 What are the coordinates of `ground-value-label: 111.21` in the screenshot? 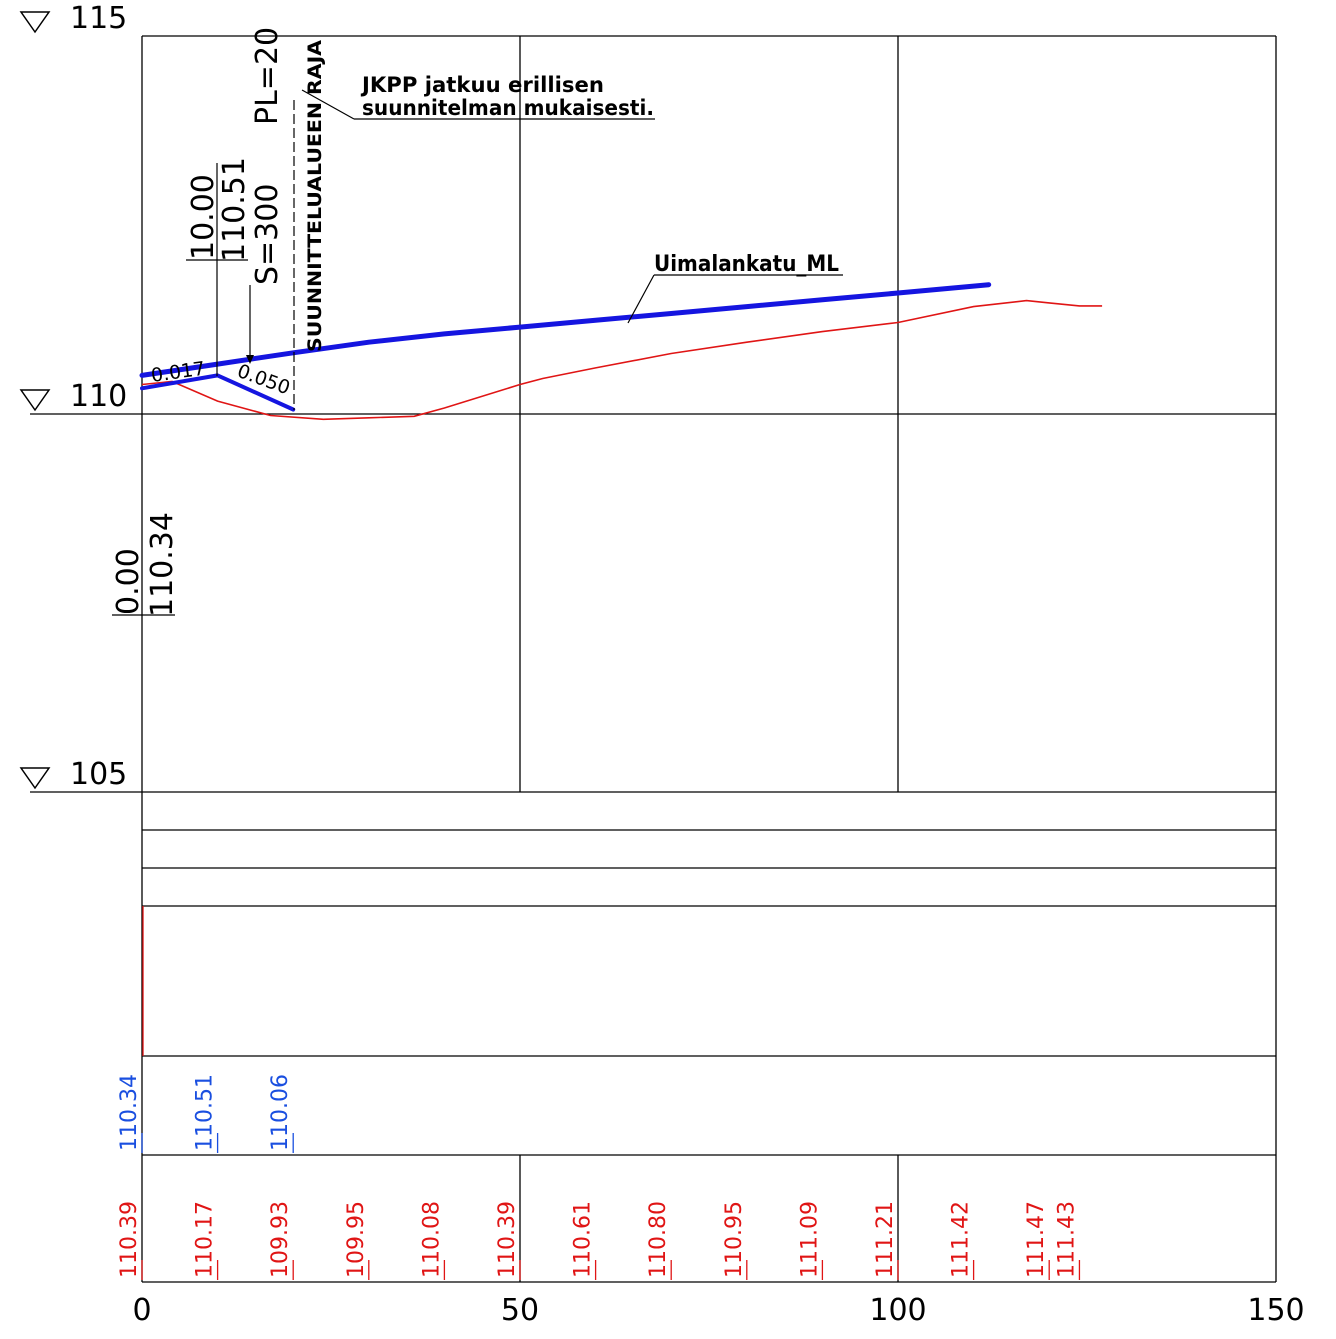 It's located at (885, 1239).